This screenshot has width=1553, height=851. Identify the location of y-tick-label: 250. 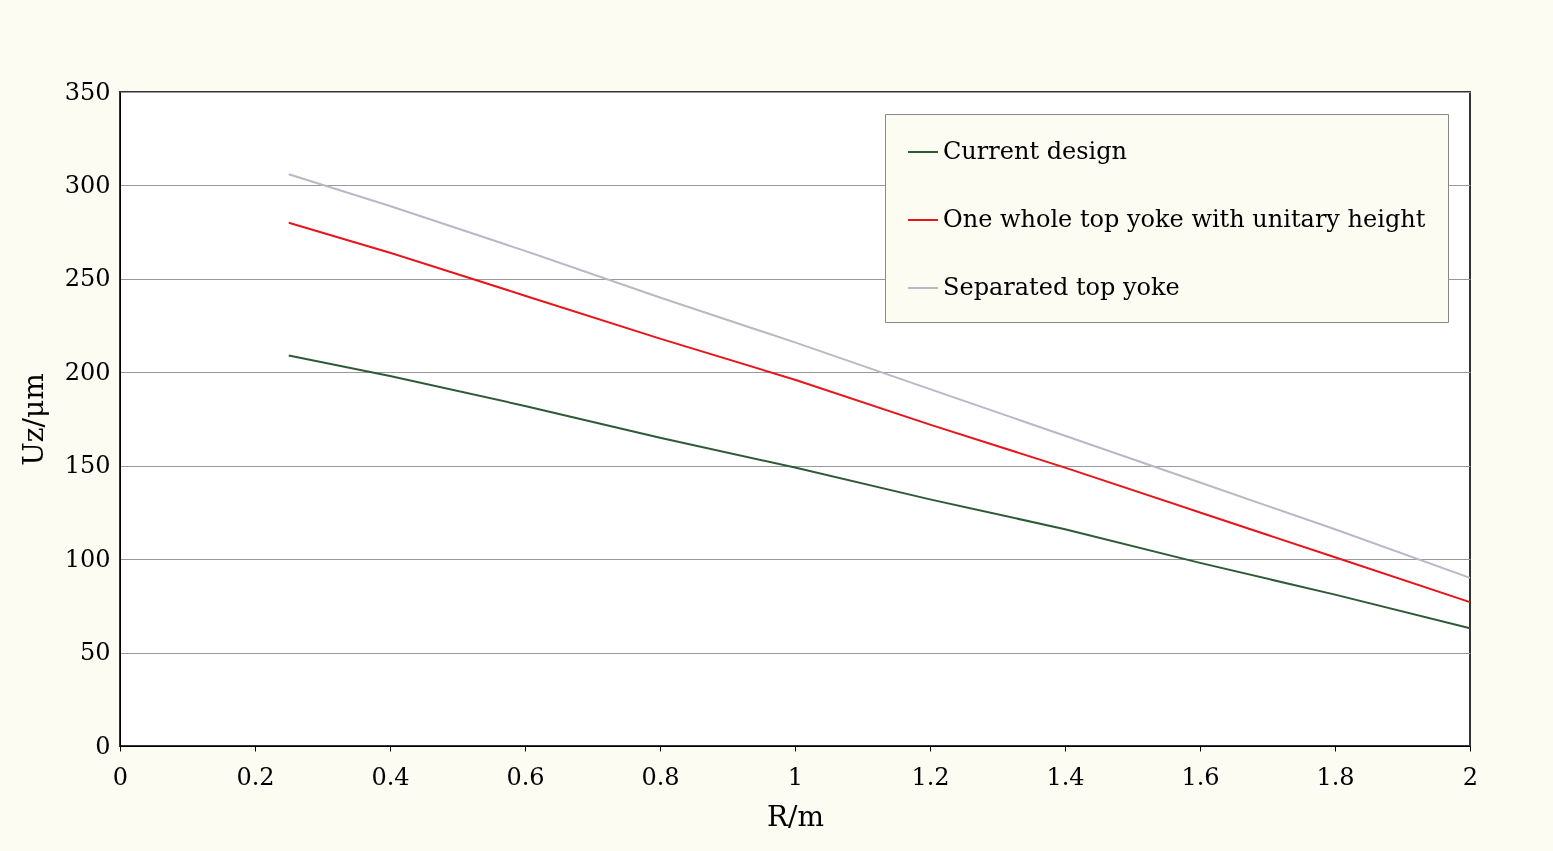
(87, 278).